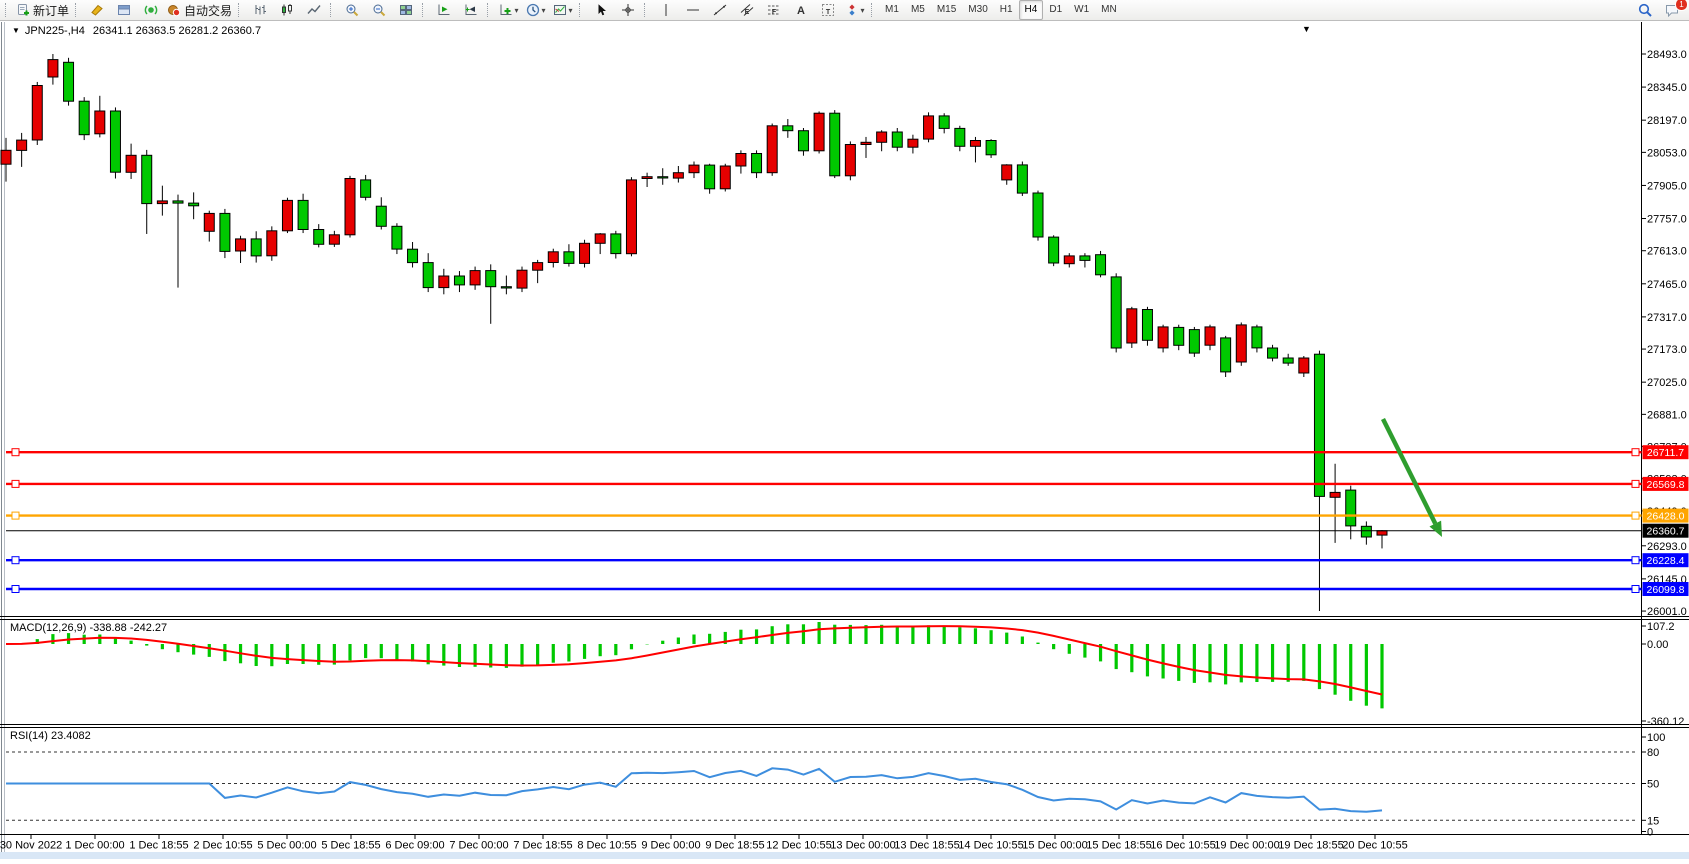  I want to click on svg-text: 14 Dec 10:55, so click(990, 846).